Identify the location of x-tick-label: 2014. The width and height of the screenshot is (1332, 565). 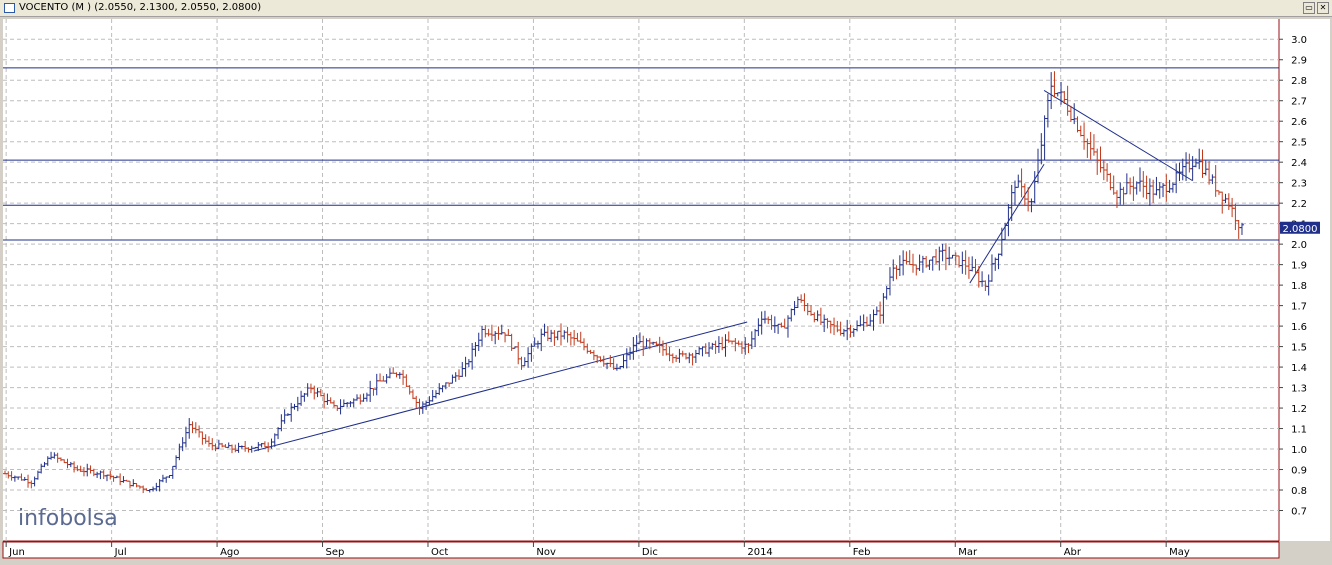
(759, 552).